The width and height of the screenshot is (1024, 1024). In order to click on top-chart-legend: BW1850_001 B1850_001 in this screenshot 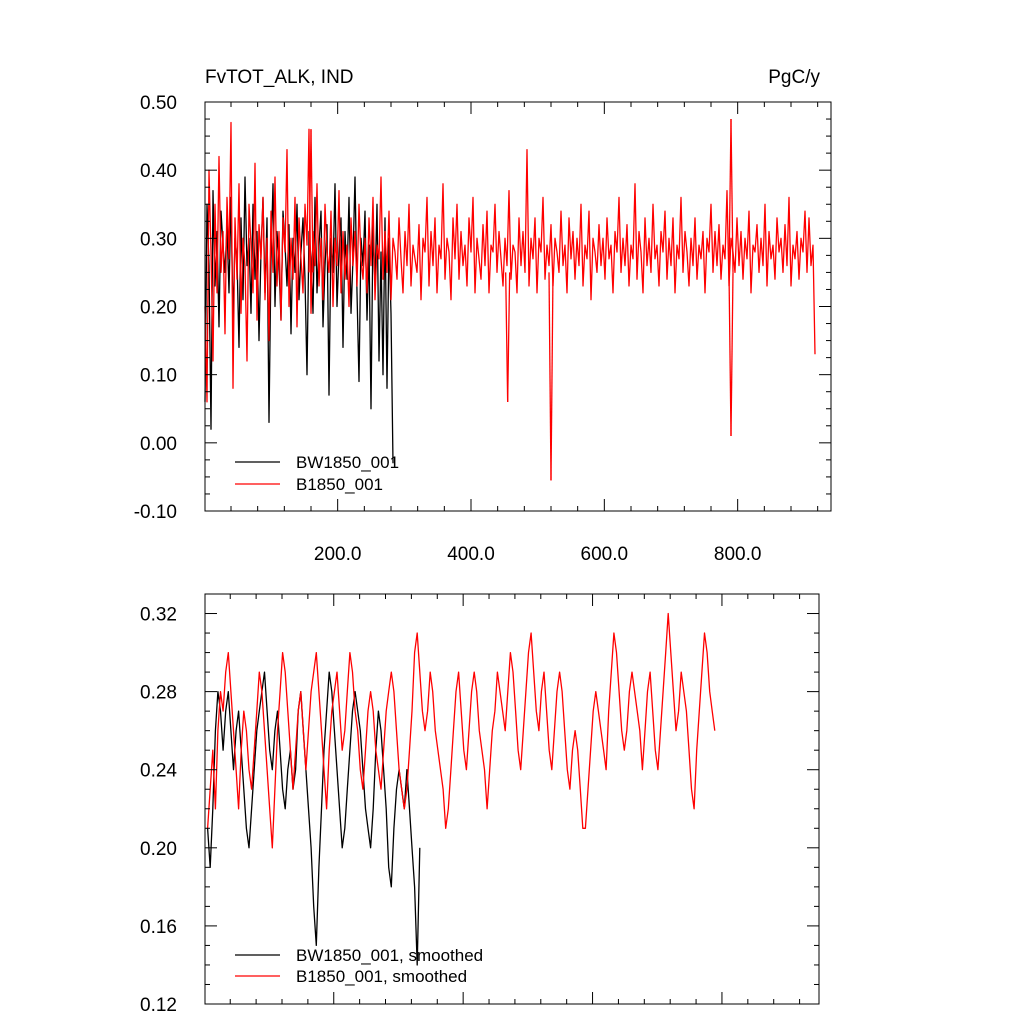, I will do `click(317, 473)`.